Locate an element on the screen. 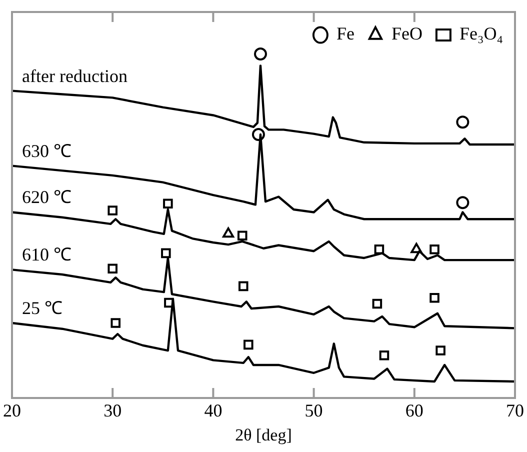  x-tick-label: 40 is located at coordinates (213, 410).